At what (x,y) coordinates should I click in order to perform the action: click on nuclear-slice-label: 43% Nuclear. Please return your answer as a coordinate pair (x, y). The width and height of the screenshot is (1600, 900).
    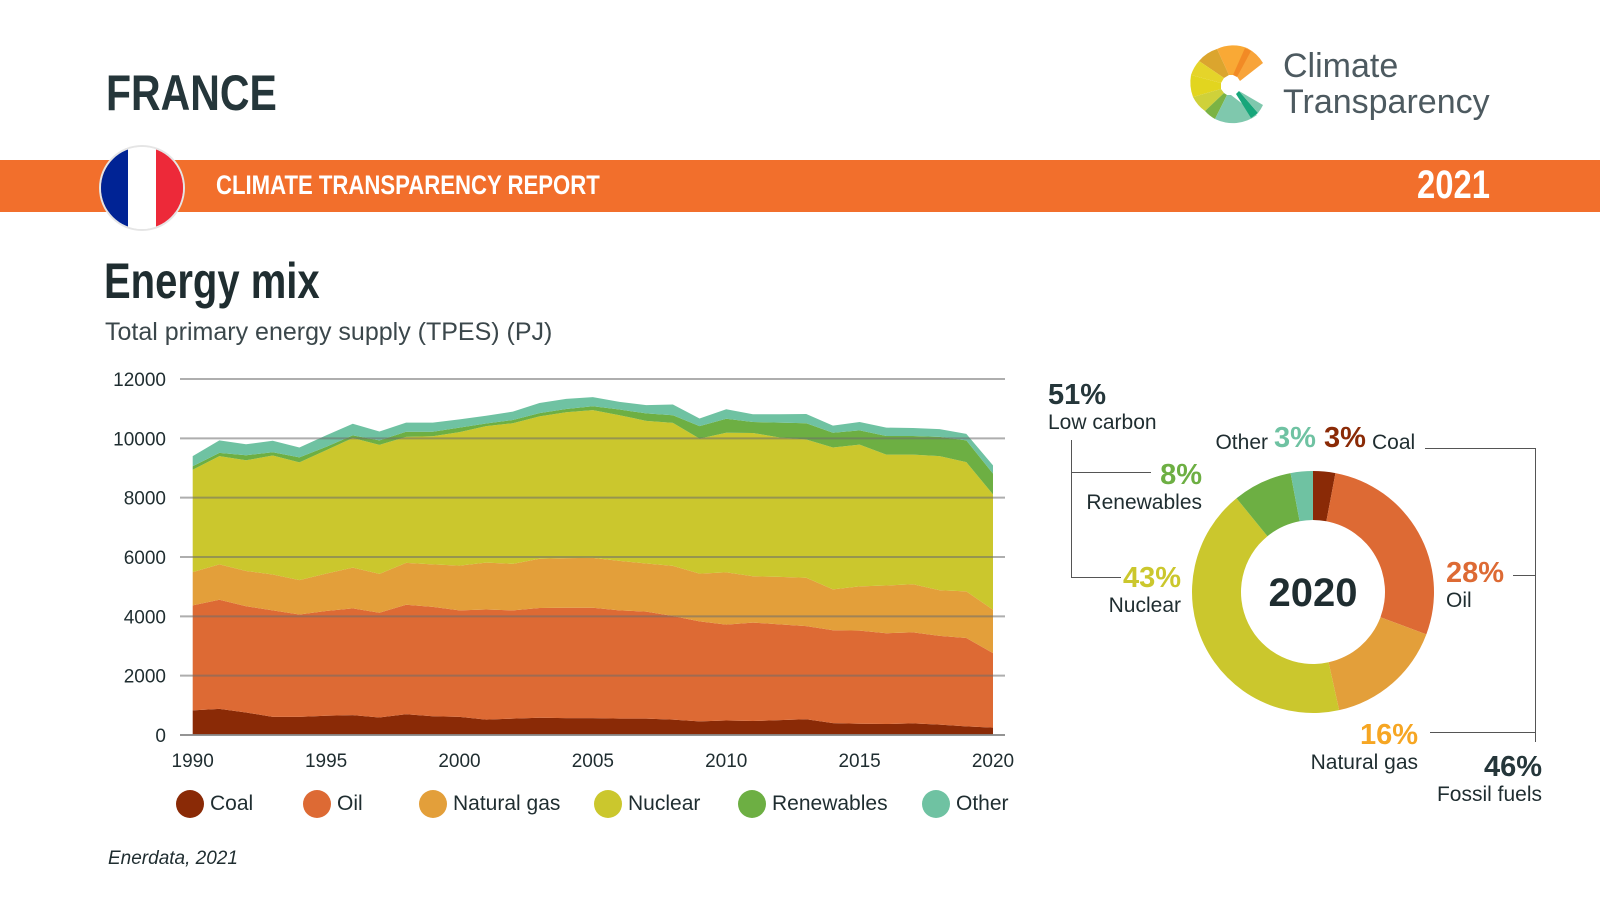
    Looking at the image, I should click on (1145, 590).